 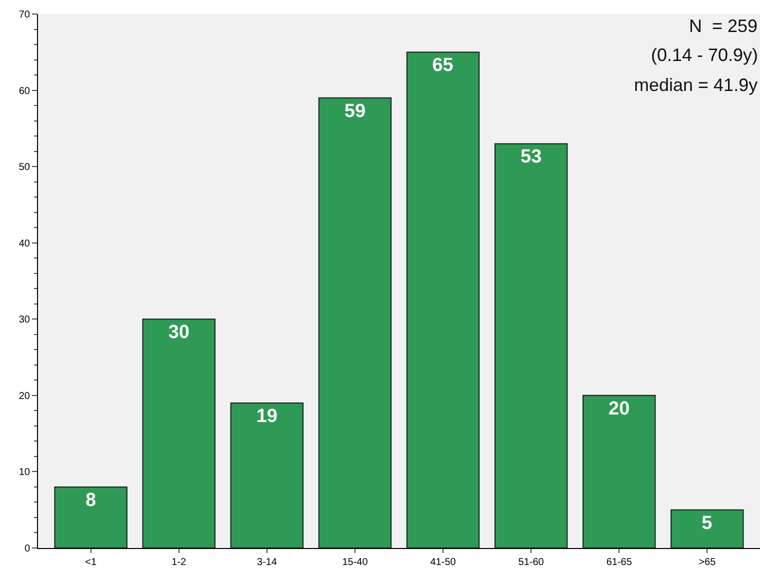 What do you see at coordinates (27, 549) in the screenshot?
I see `y-tick-label: 0` at bounding box center [27, 549].